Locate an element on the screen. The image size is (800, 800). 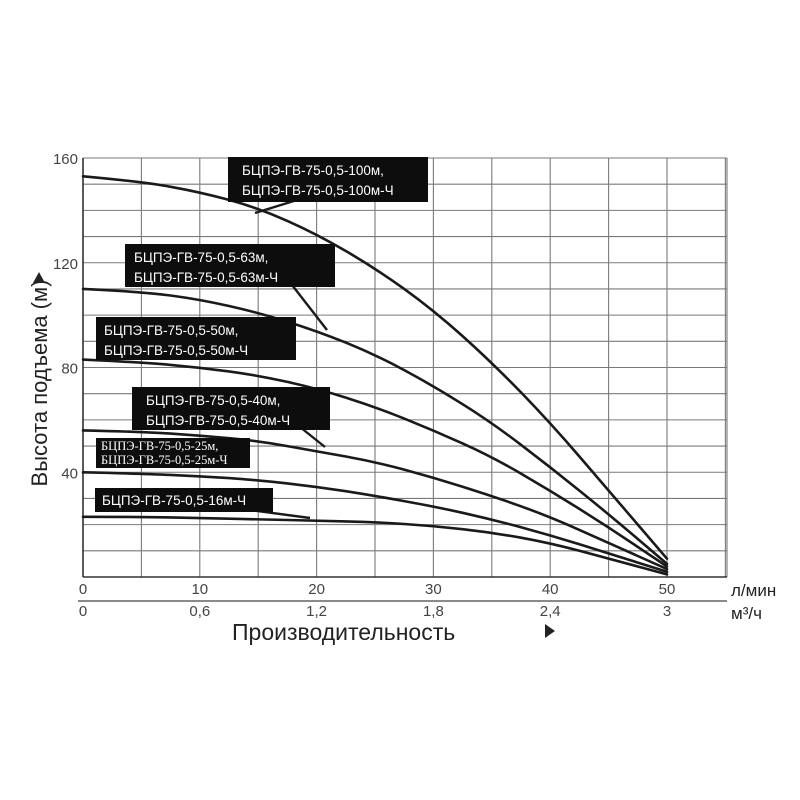
y-tick-label: 160 is located at coordinates (65, 159).